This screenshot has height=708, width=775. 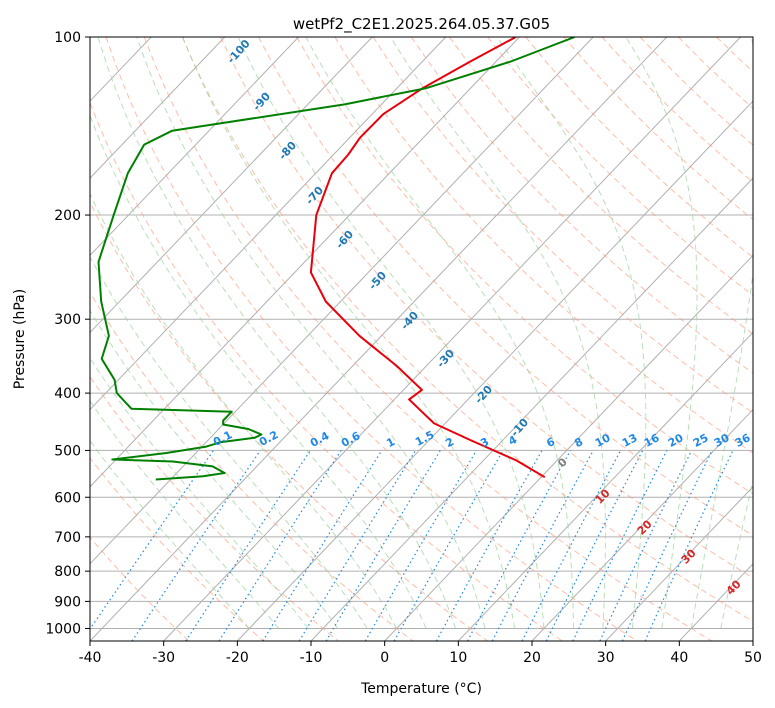 I want to click on isotherm-label: -70, so click(x=314, y=196).